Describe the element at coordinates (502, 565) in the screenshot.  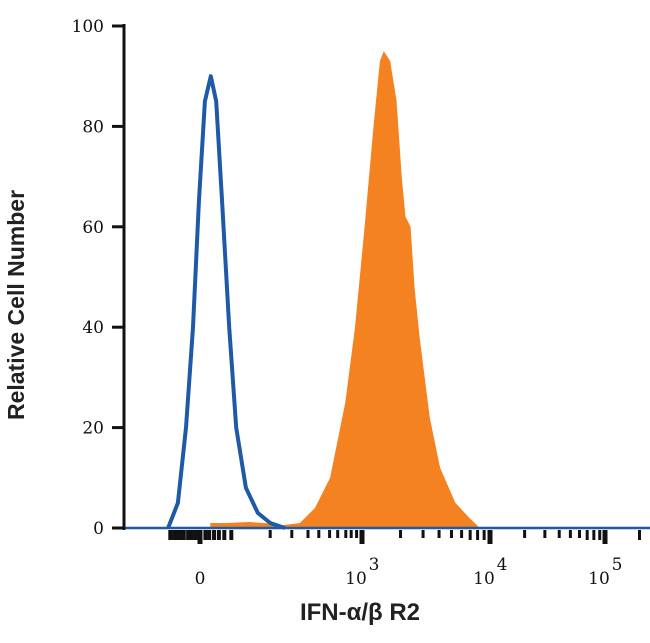
I see `x-tick-exponent: 4` at that location.